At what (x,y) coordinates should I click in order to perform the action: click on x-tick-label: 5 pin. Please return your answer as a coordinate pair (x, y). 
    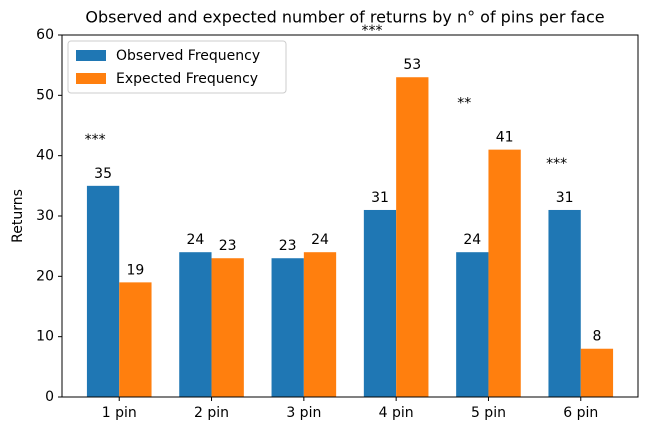
    Looking at the image, I should click on (488, 413).